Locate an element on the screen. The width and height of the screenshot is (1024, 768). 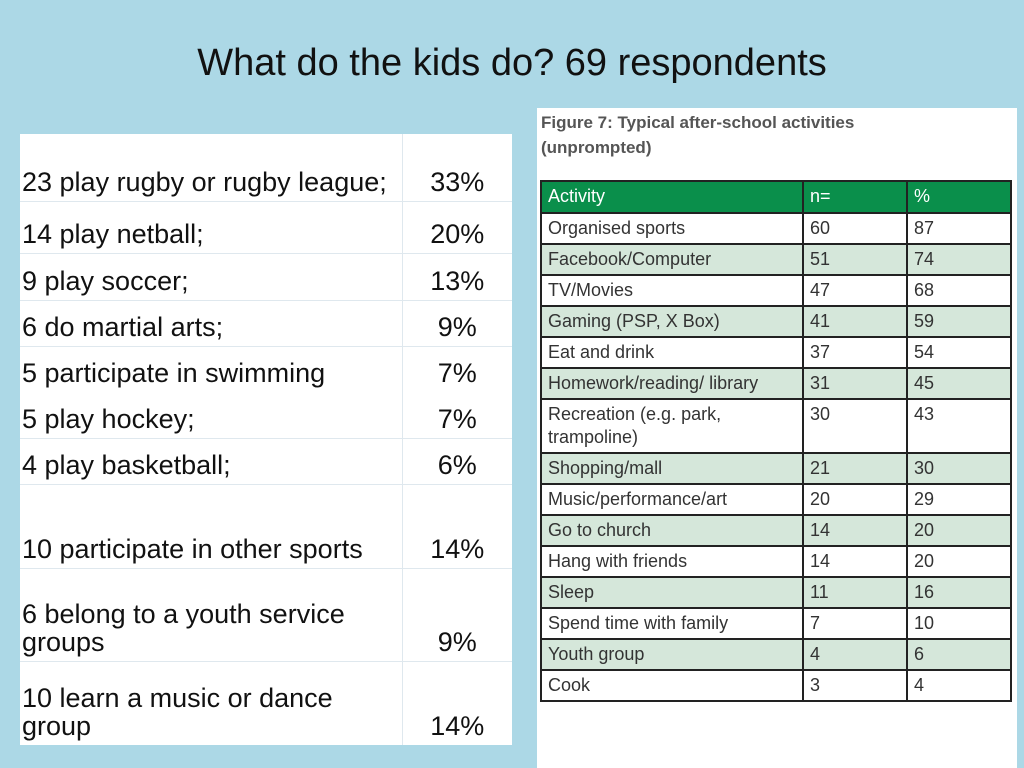
header-percent: % is located at coordinates (959, 197).